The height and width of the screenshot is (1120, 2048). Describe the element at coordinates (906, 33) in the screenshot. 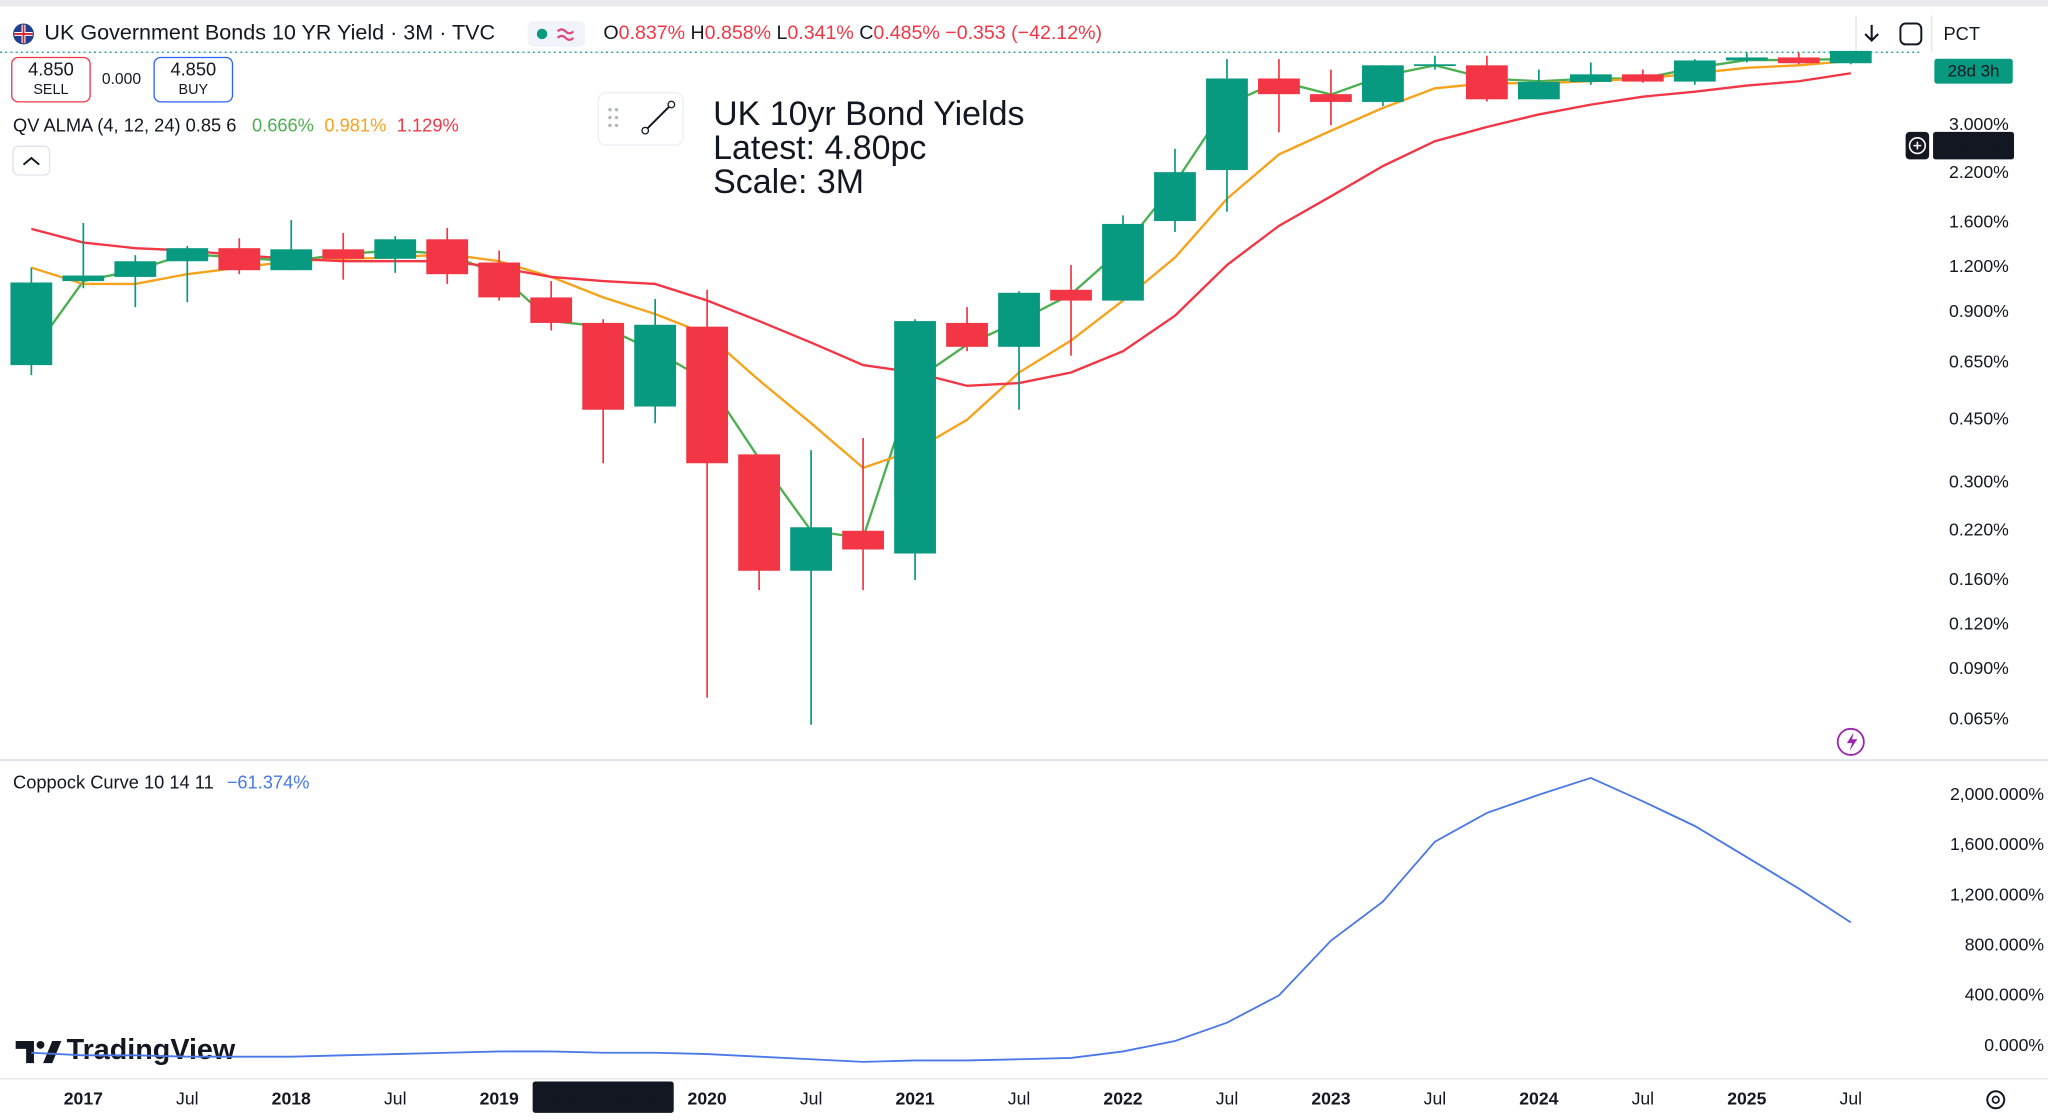

I see `ohlc-value: 0.485%` at that location.